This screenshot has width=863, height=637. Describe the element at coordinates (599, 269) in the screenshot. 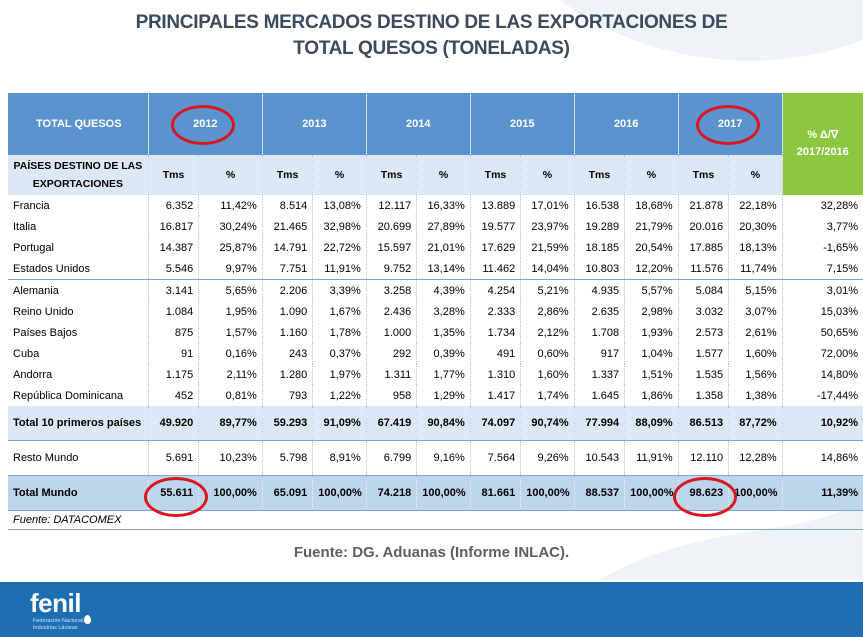

I see `table-cell: 10.803` at that location.